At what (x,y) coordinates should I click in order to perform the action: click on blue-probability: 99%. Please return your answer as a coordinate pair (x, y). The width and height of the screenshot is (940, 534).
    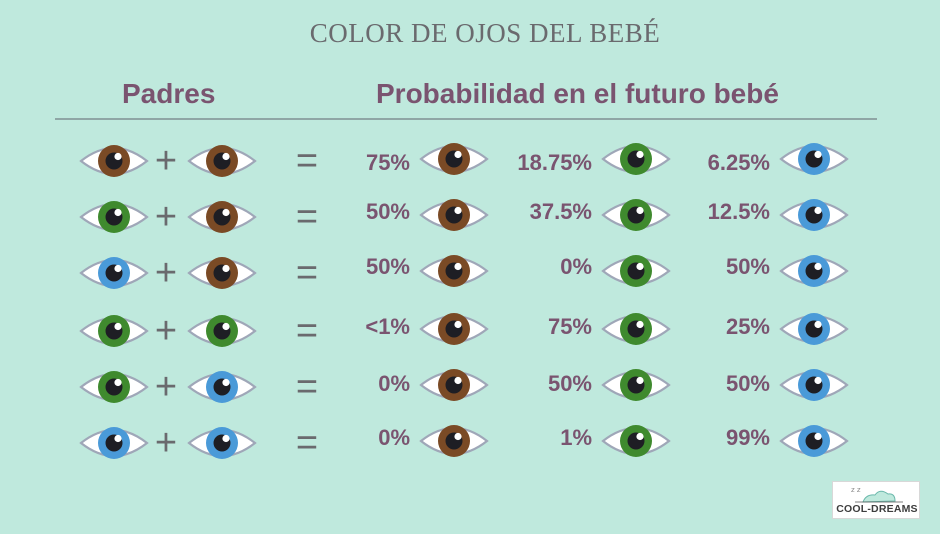
    Looking at the image, I should click on (747, 437).